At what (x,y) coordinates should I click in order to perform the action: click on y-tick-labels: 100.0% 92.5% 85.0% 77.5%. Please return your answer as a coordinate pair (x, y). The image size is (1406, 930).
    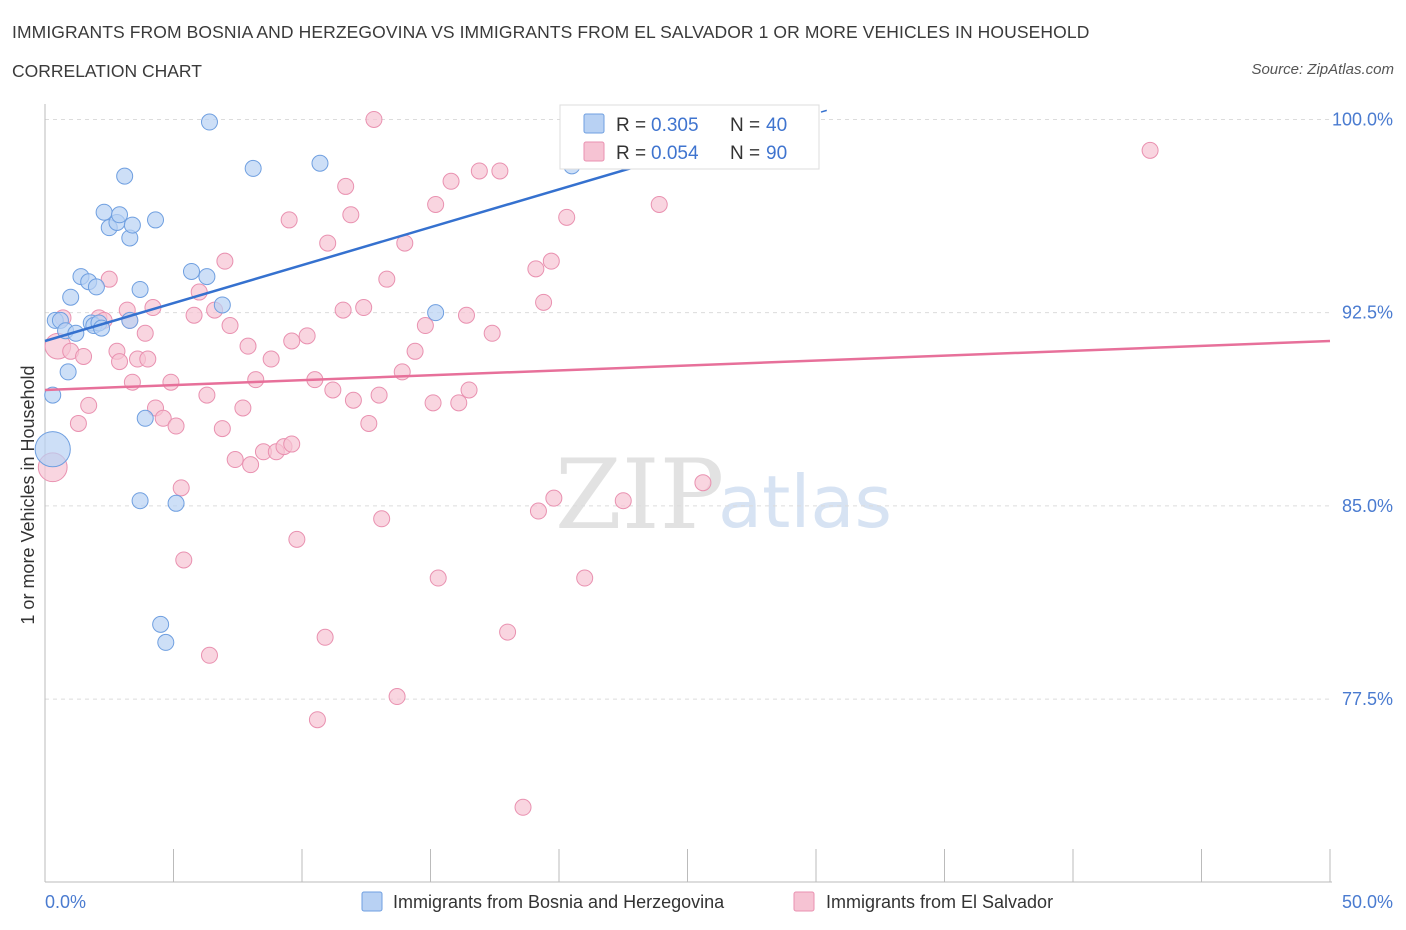
    Looking at the image, I should click on (1362, 409).